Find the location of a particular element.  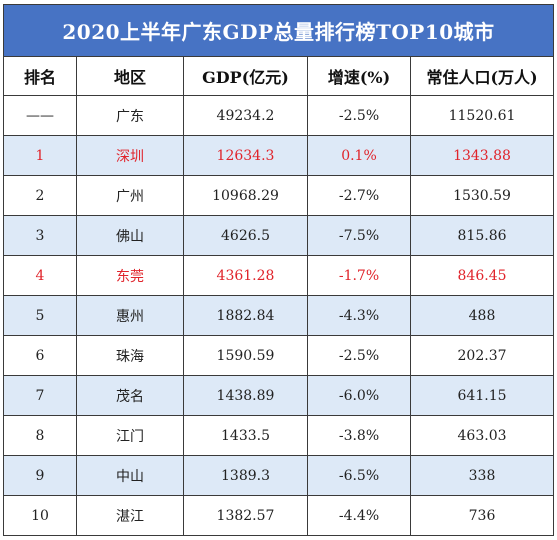

cell-rank: 3 is located at coordinates (40, 235).